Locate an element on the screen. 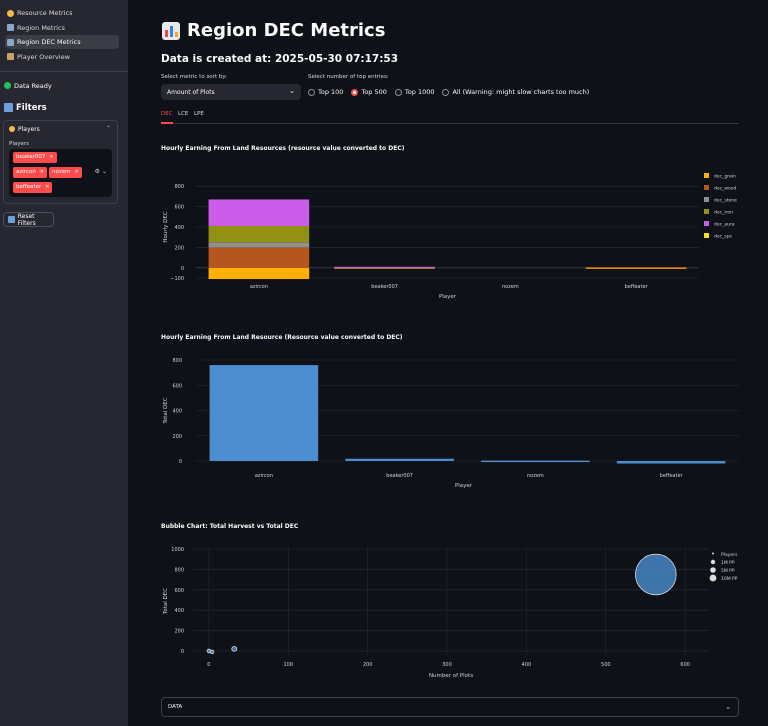 The height and width of the screenshot is (726, 768). radio-label: Top 500 is located at coordinates (374, 92).